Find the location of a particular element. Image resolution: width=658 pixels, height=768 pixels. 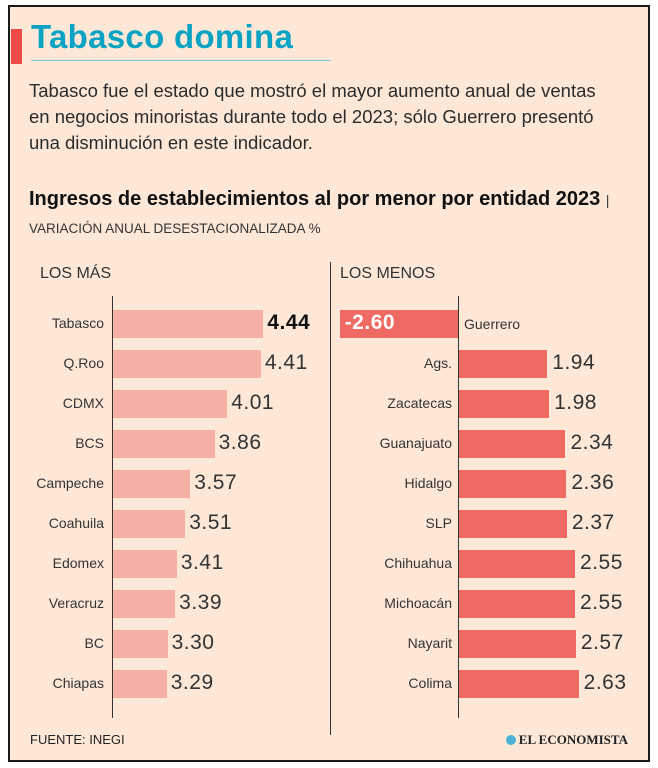

category-label: Veracruz is located at coordinates (76, 603).